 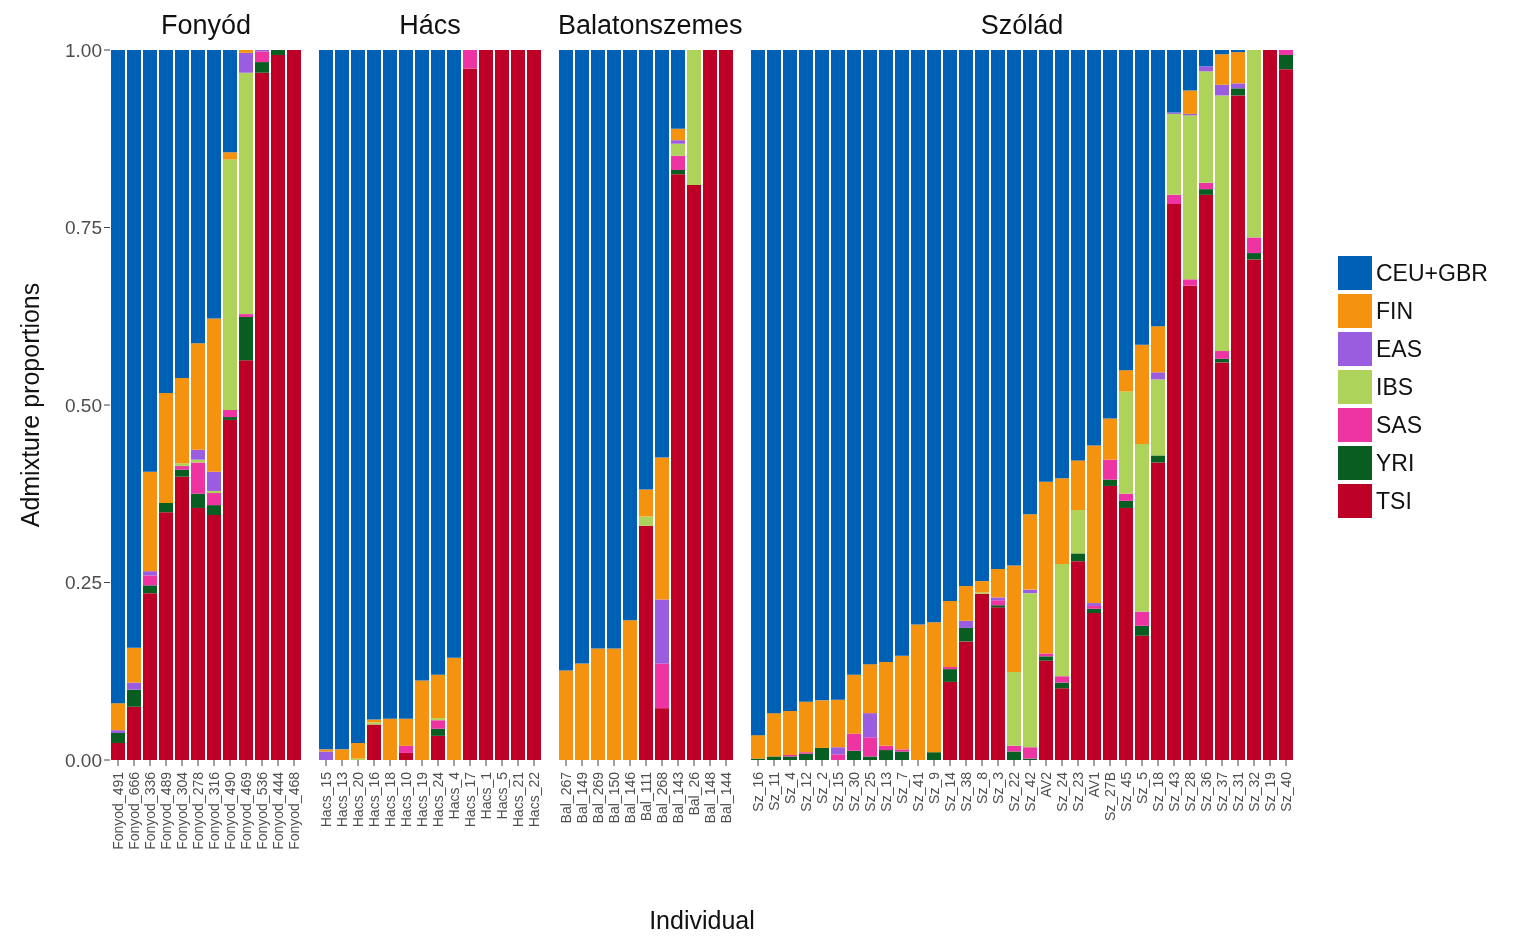 I want to click on x-tick-label: Sz_13, so click(x=886, y=791).